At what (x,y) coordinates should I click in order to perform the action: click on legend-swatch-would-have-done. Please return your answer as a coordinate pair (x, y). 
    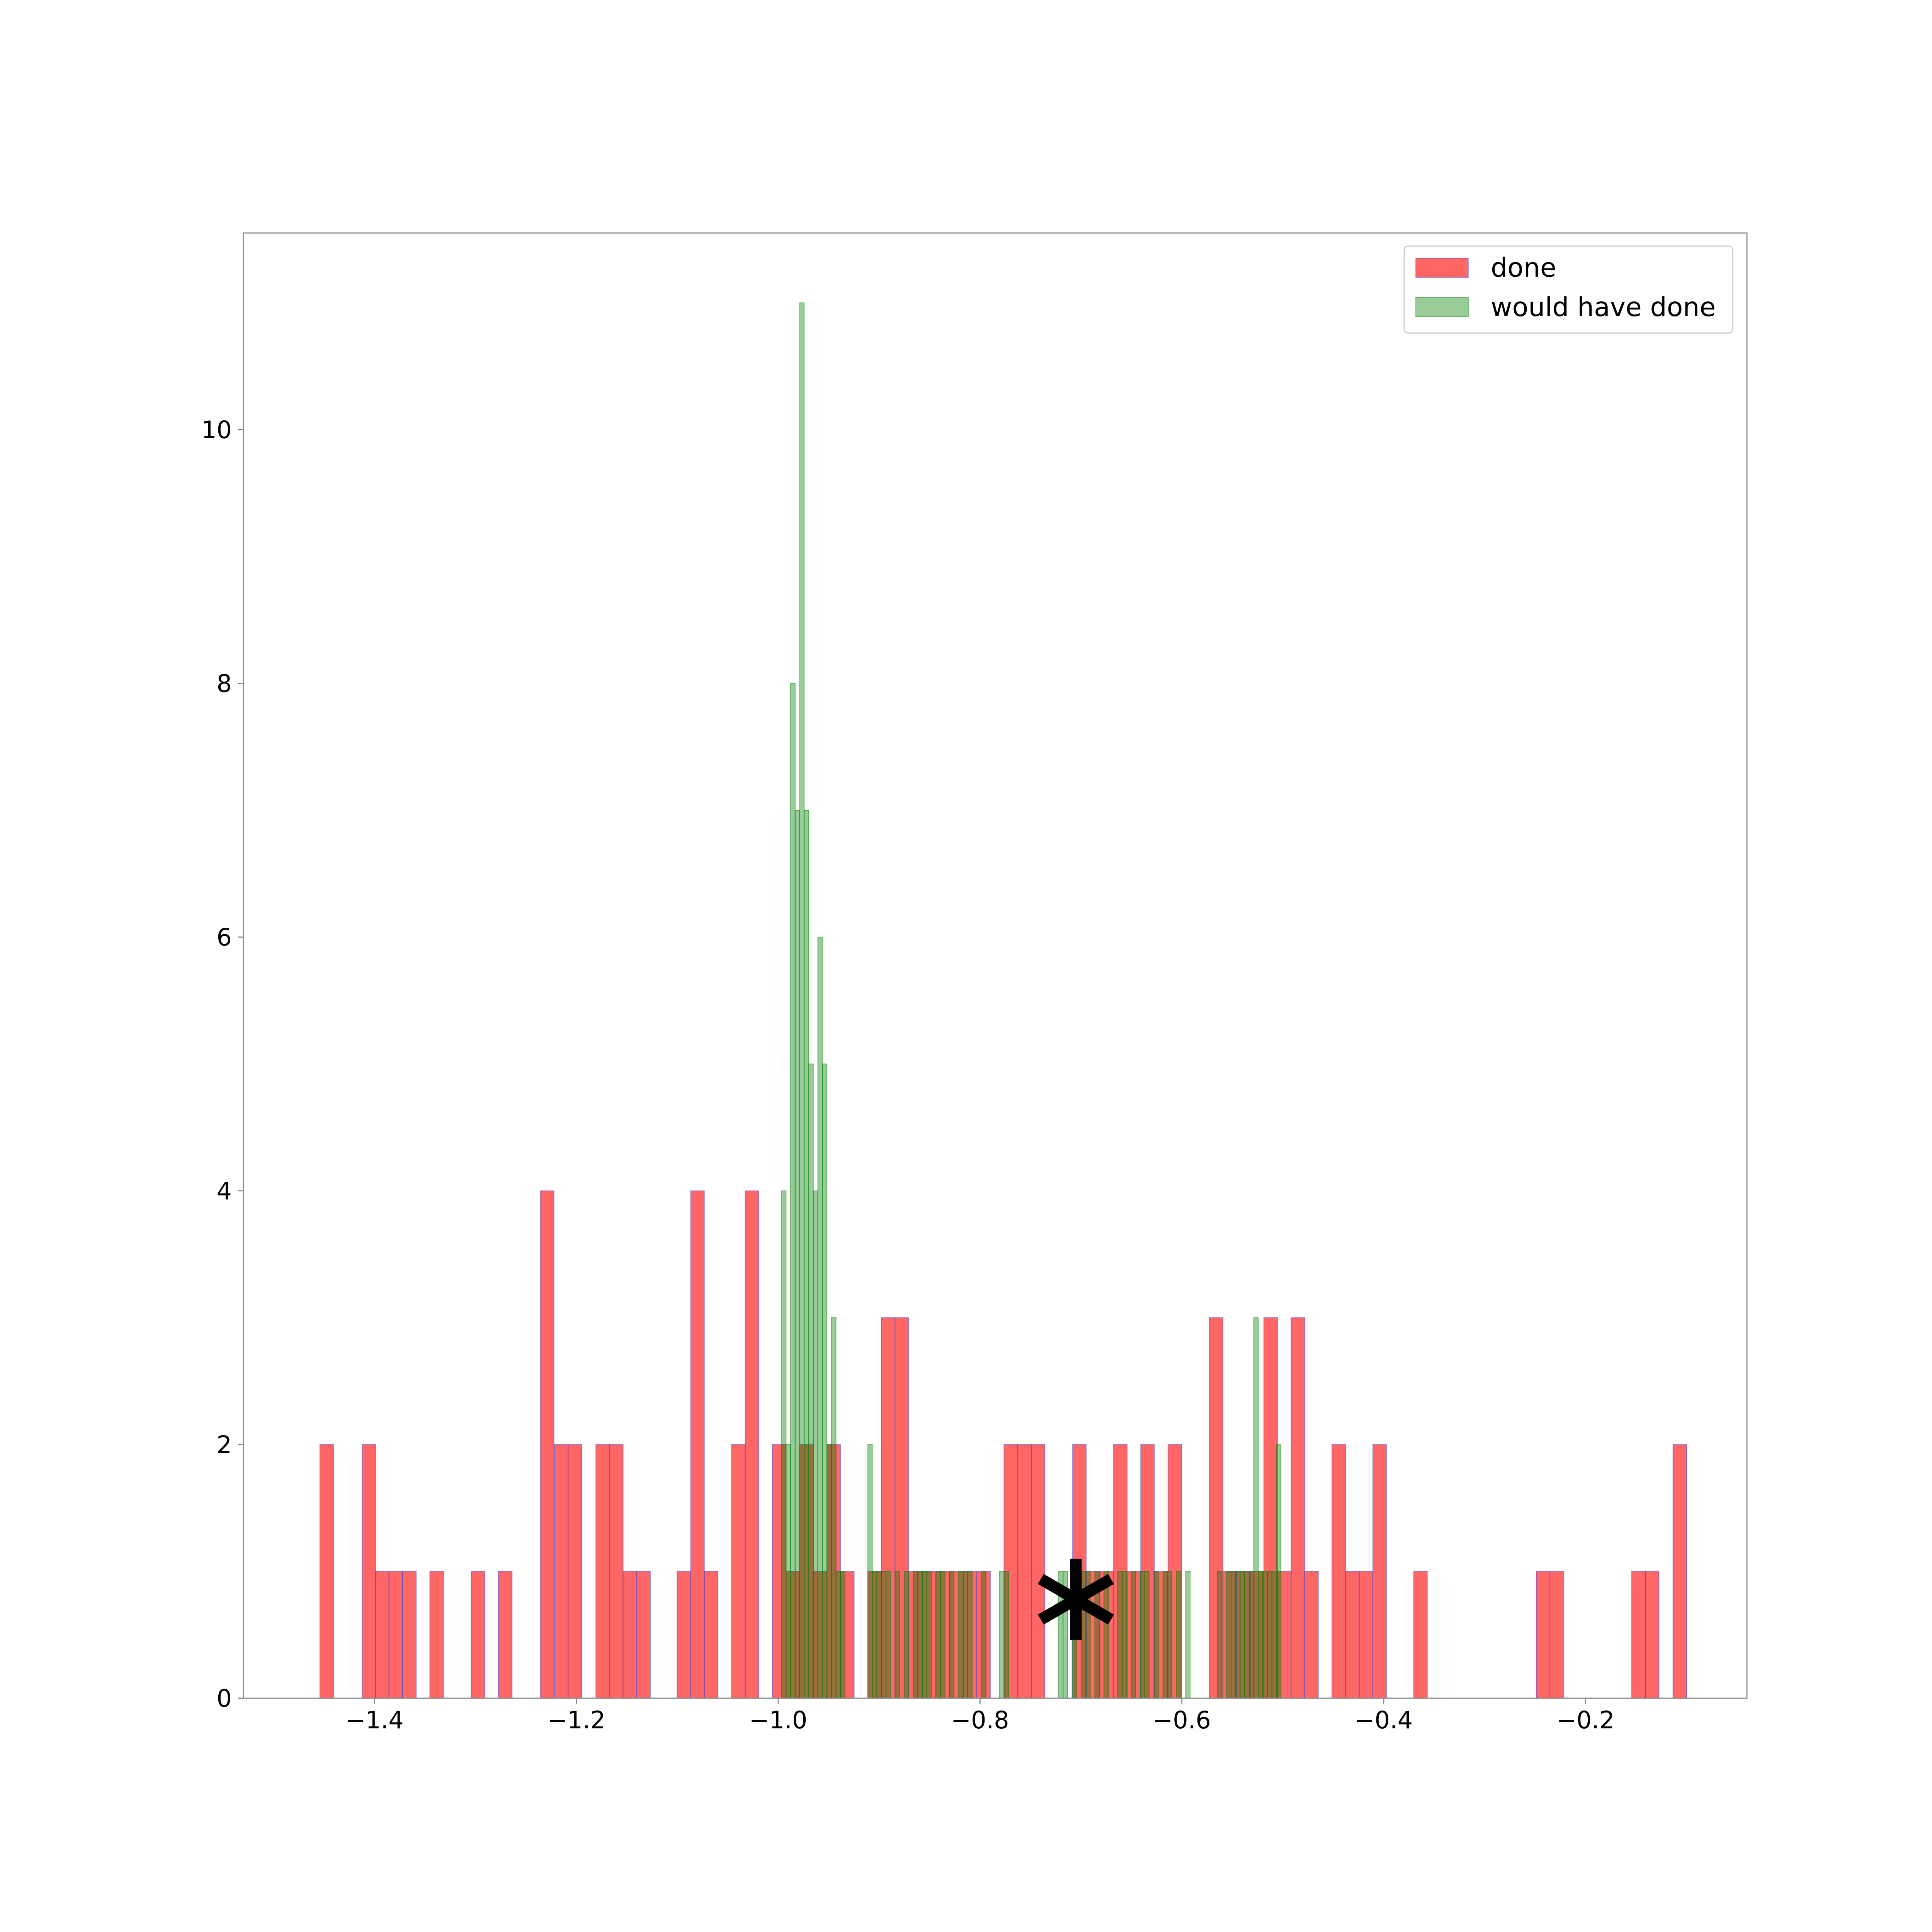
    Looking at the image, I should click on (1442, 307).